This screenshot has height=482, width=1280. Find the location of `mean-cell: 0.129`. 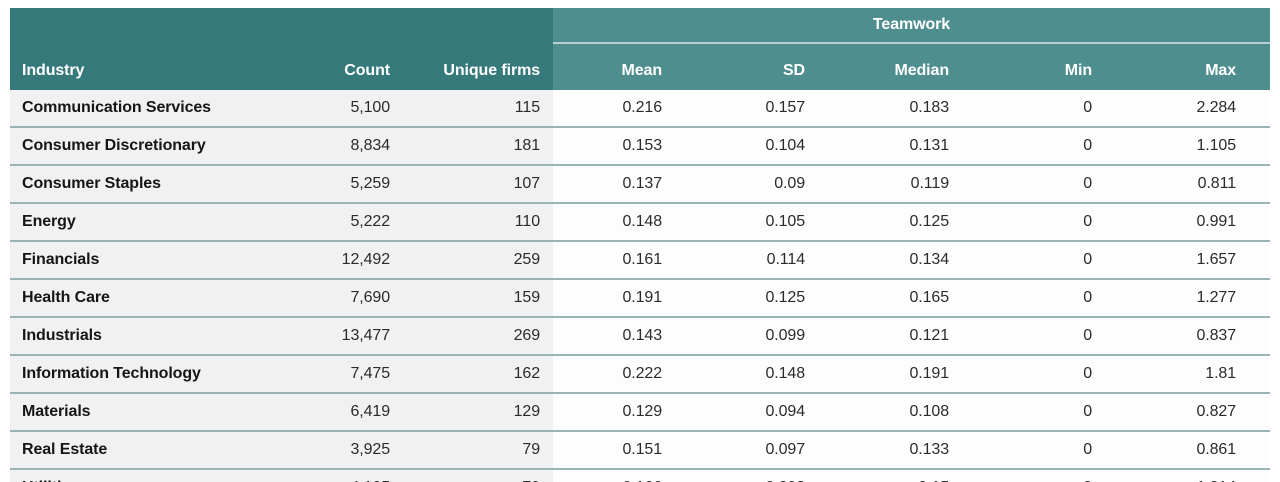

mean-cell: 0.129 is located at coordinates (624, 412).